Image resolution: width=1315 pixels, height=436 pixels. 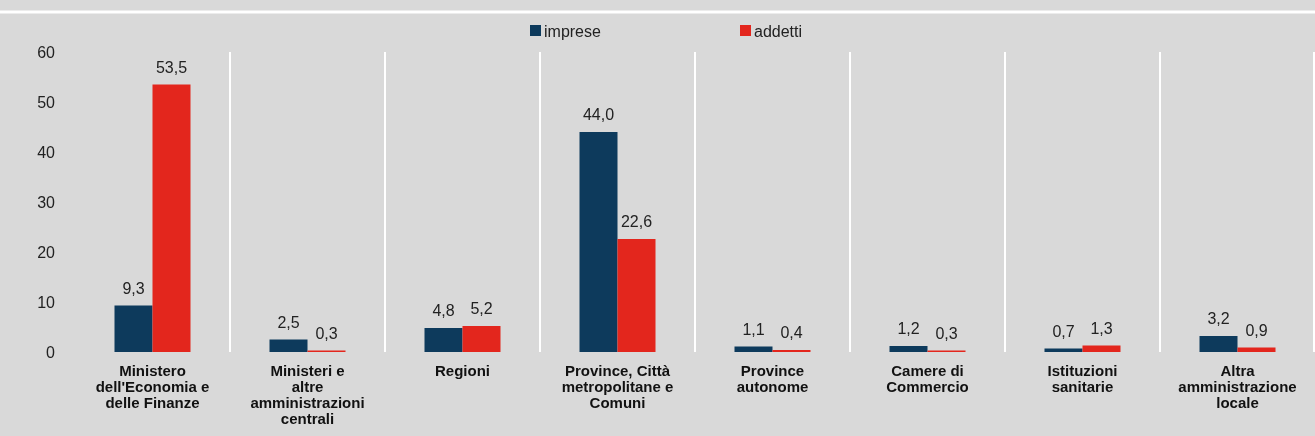 What do you see at coordinates (46, 302) in the screenshot?
I see `y-tick-label: 10` at bounding box center [46, 302].